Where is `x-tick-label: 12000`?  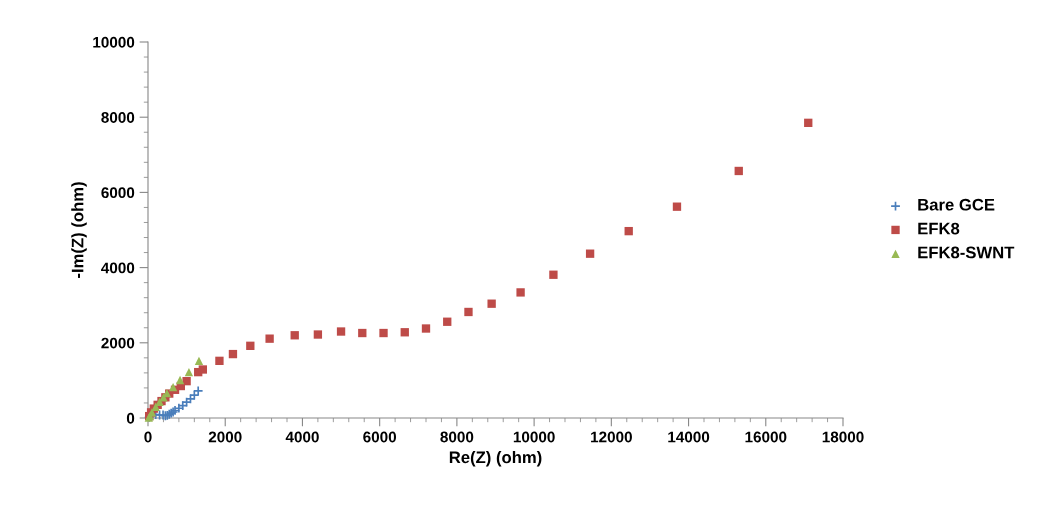 x-tick-label: 12000 is located at coordinates (611, 437).